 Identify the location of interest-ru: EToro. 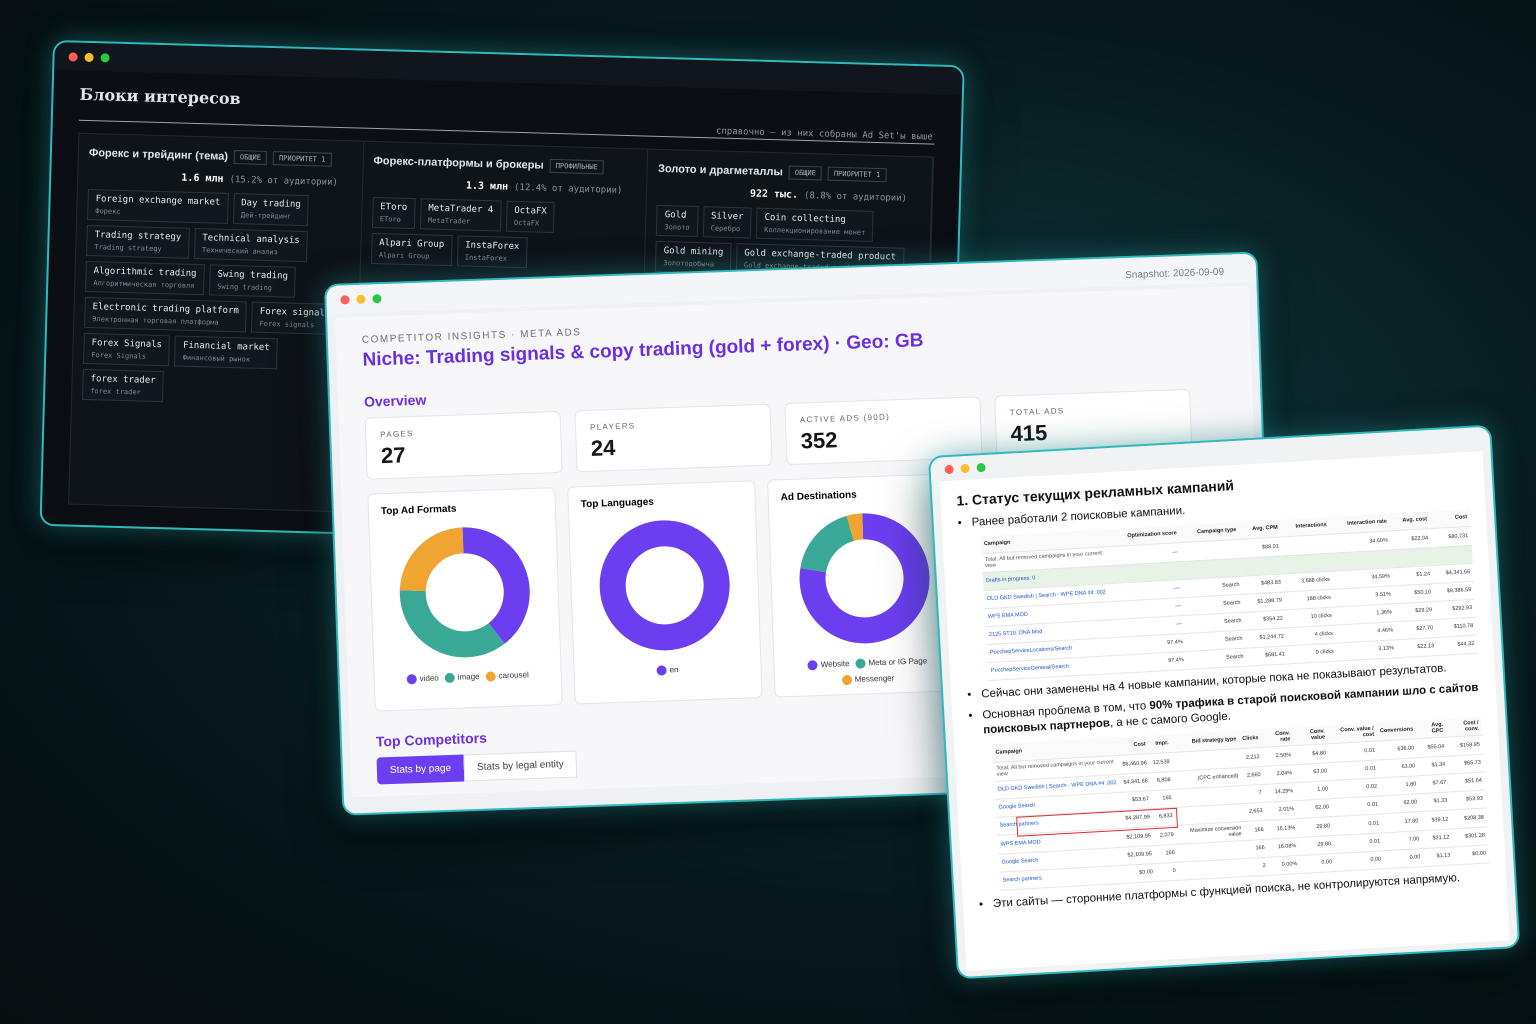
(390, 219).